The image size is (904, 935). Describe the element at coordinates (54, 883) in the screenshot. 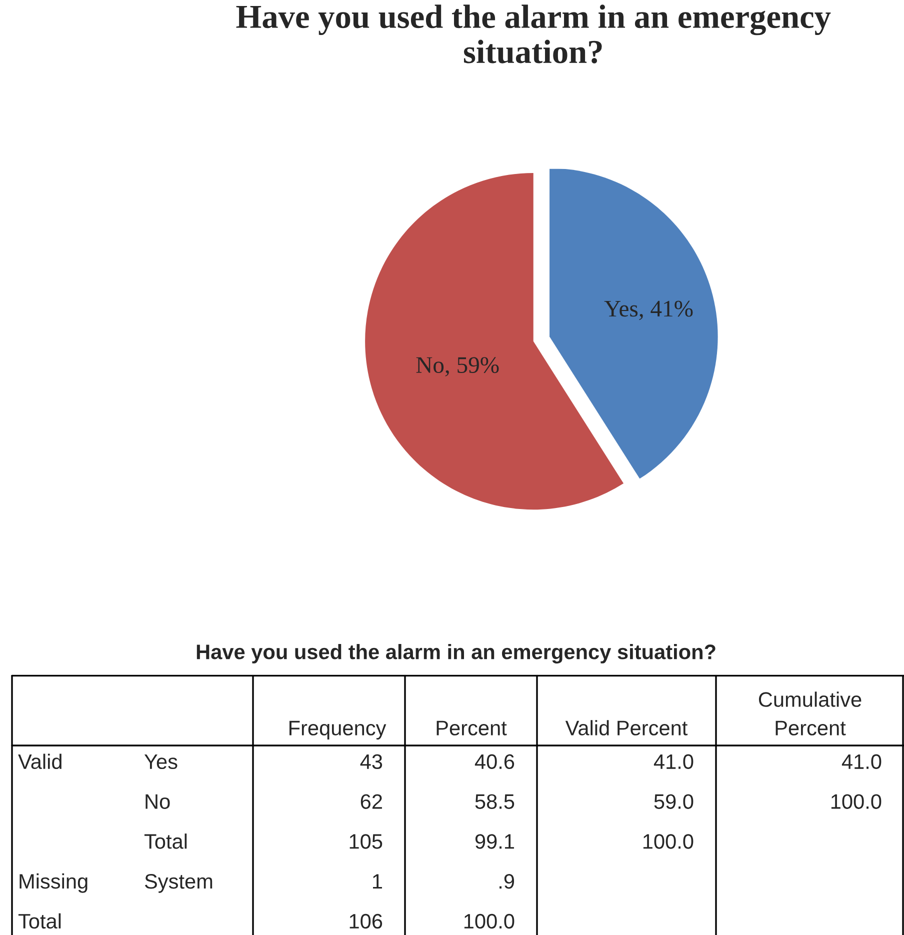

I see `text: Missing` at that location.